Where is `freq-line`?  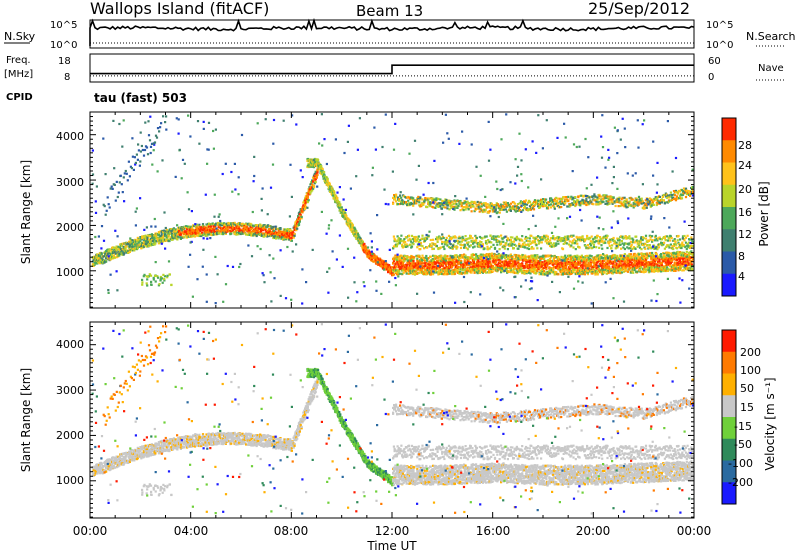
freq-line is located at coordinates (392, 69).